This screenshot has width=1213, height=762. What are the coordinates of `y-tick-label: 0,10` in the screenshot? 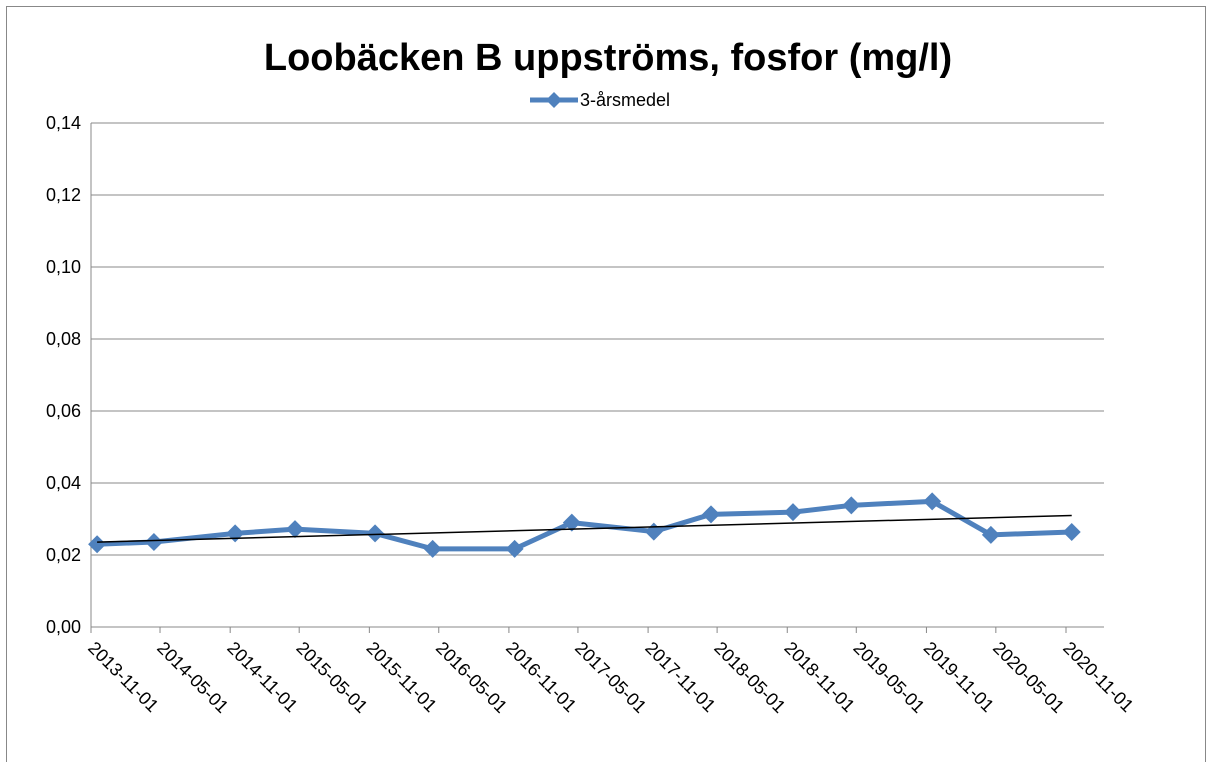 It's located at (63, 267).